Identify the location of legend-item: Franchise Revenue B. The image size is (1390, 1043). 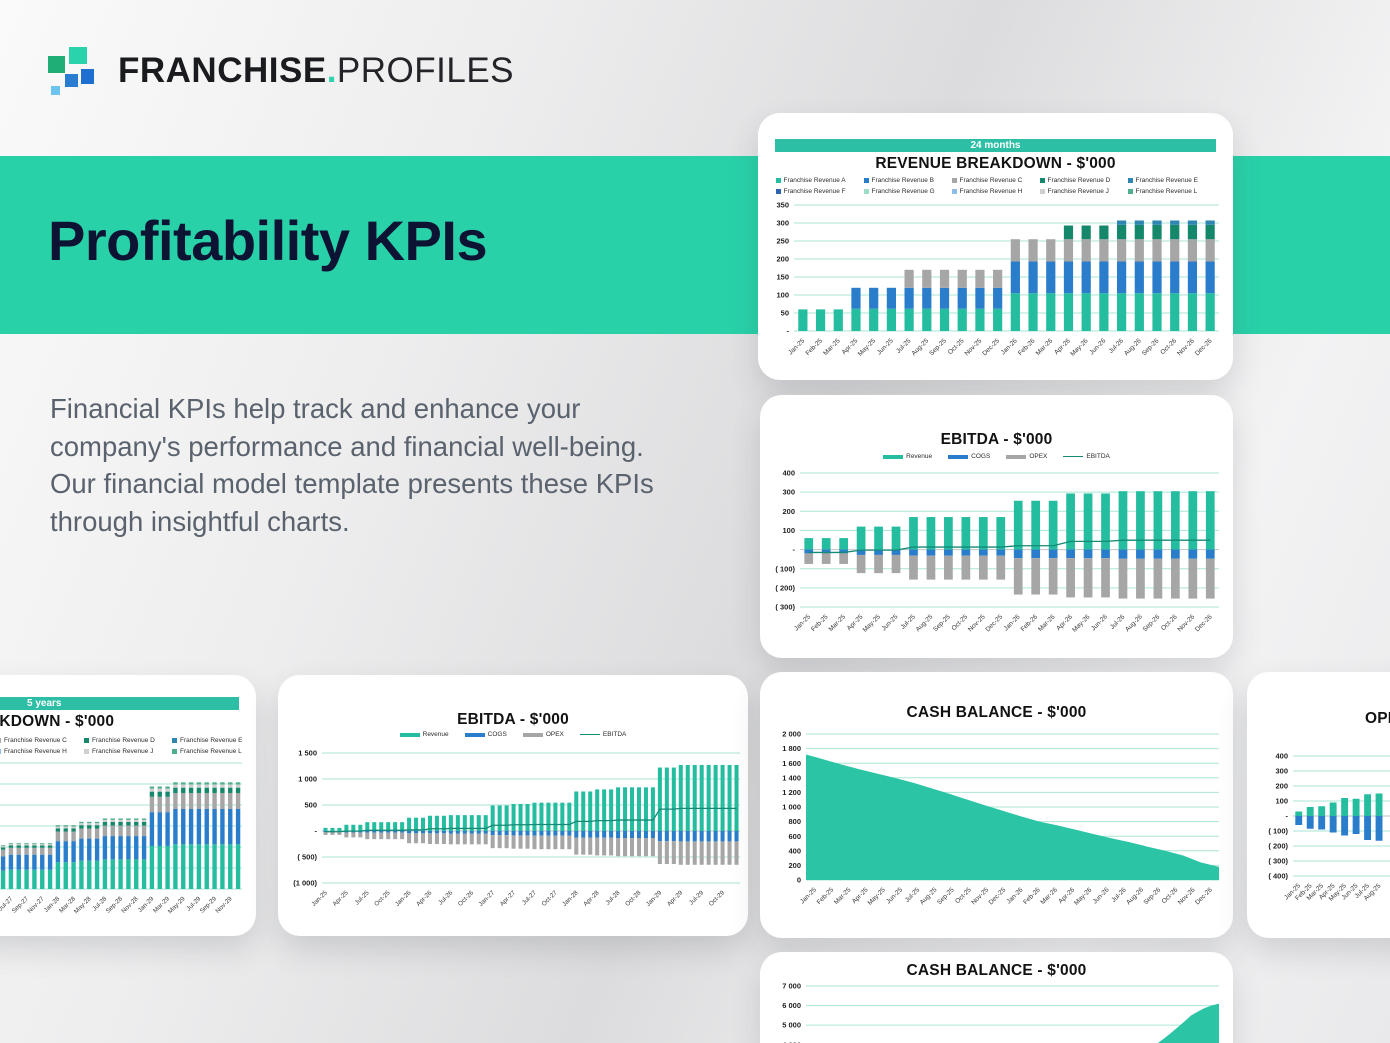
(907, 180).